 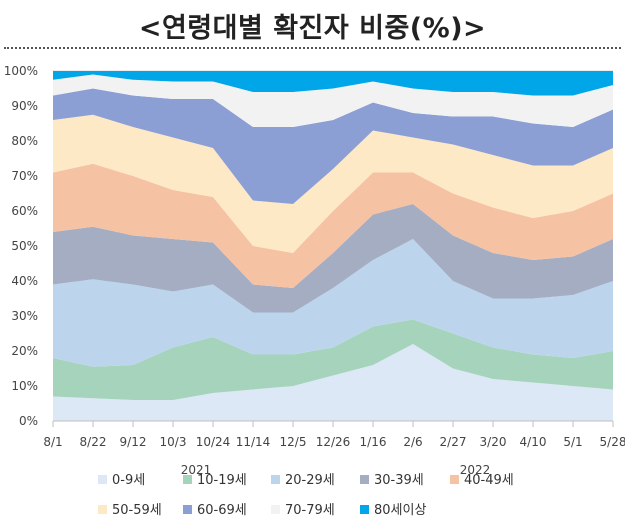 What do you see at coordinates (28, 421) in the screenshot?
I see `y-tick-label: 0%` at bounding box center [28, 421].